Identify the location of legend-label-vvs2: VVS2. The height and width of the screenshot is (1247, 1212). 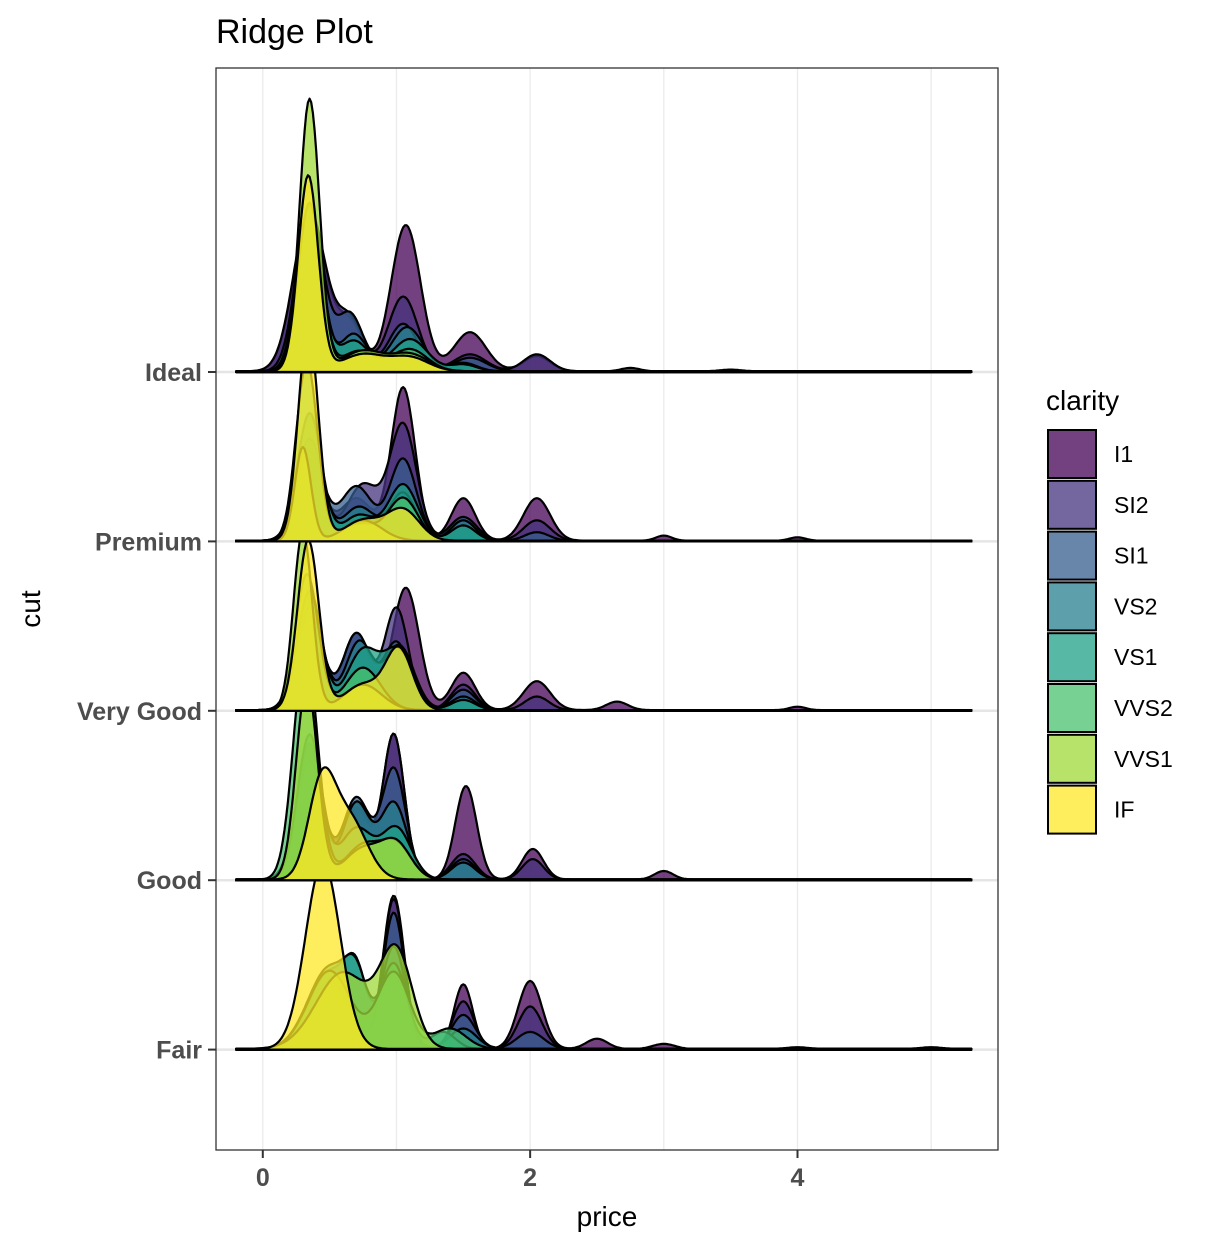
(1143, 708).